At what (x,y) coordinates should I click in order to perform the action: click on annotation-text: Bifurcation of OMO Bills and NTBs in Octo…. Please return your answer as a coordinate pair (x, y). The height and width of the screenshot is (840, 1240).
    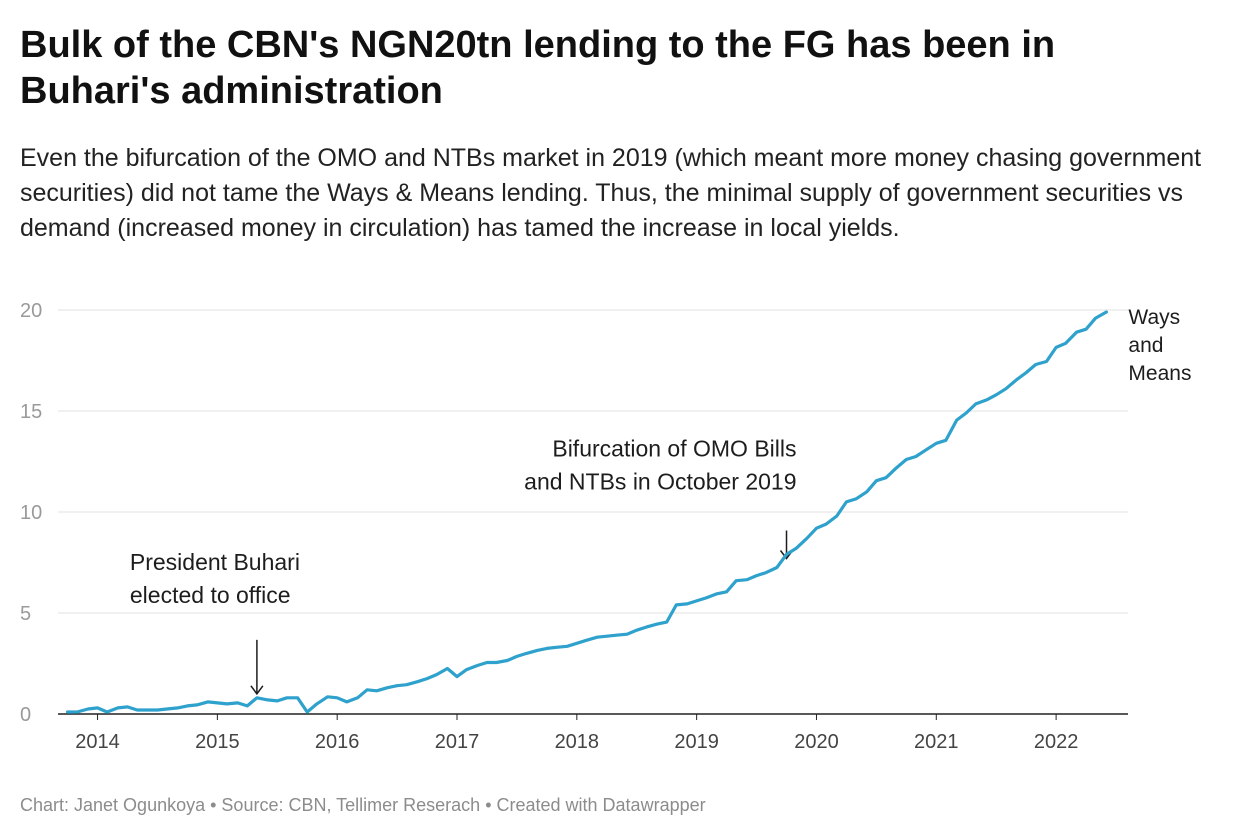
    Looking at the image, I should click on (660, 465).